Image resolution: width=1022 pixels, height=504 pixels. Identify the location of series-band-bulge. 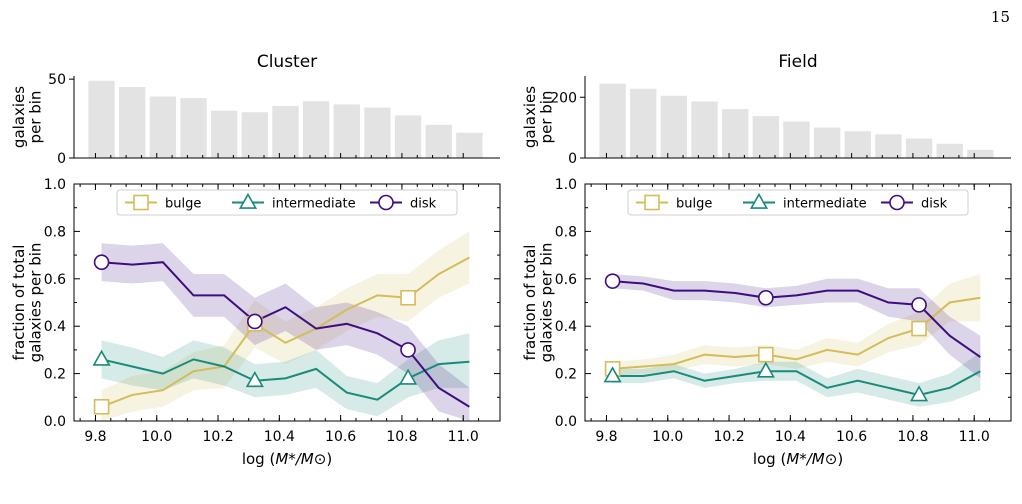
(285, 326).